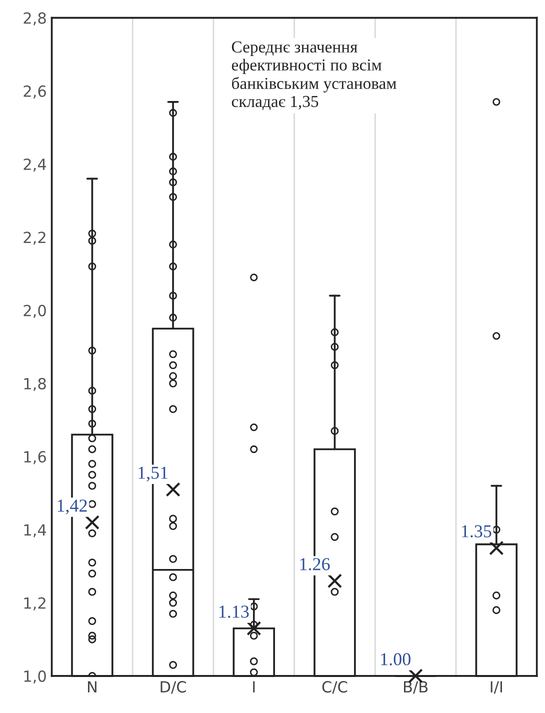 This screenshot has width=545, height=713. What do you see at coordinates (173, 687) in the screenshot?
I see `x-tick-label: D/C` at bounding box center [173, 687].